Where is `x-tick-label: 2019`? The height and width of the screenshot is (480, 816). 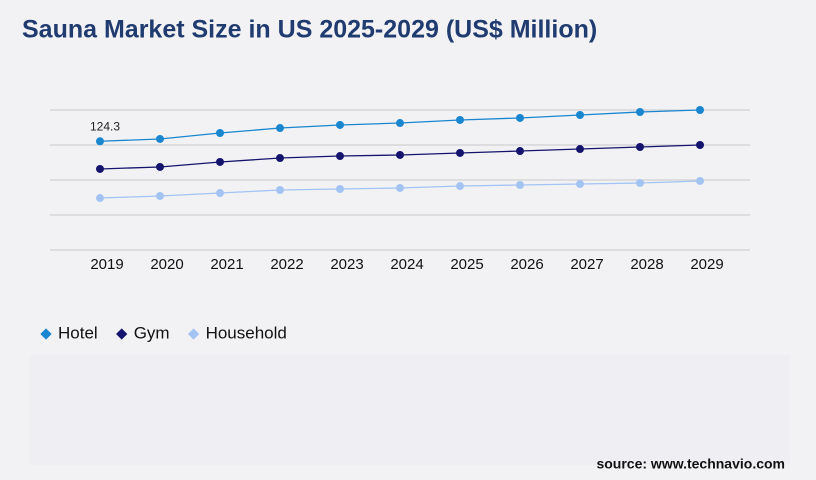
x-tick-label: 2019 is located at coordinates (106, 264).